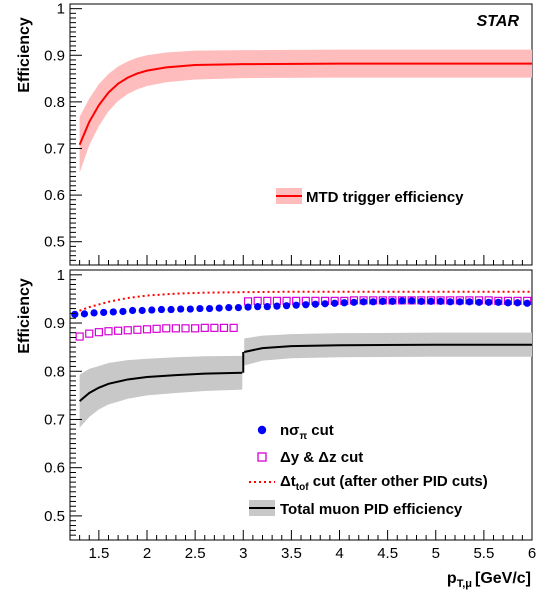 Image resolution: width=550 pixels, height=594 pixels. What do you see at coordinates (54, 323) in the screenshot?
I see `bottom-ytick-label: 0.9` at bounding box center [54, 323].